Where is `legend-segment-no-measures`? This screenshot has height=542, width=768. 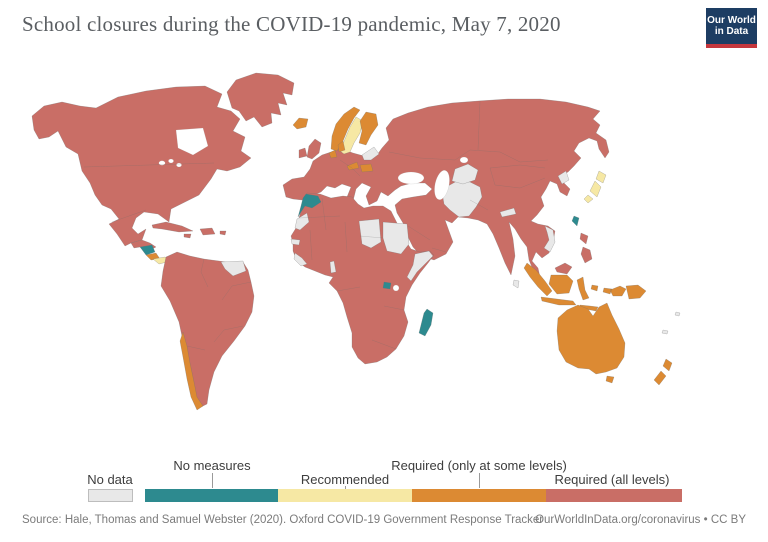 legend-segment-no-measures is located at coordinates (211, 495).